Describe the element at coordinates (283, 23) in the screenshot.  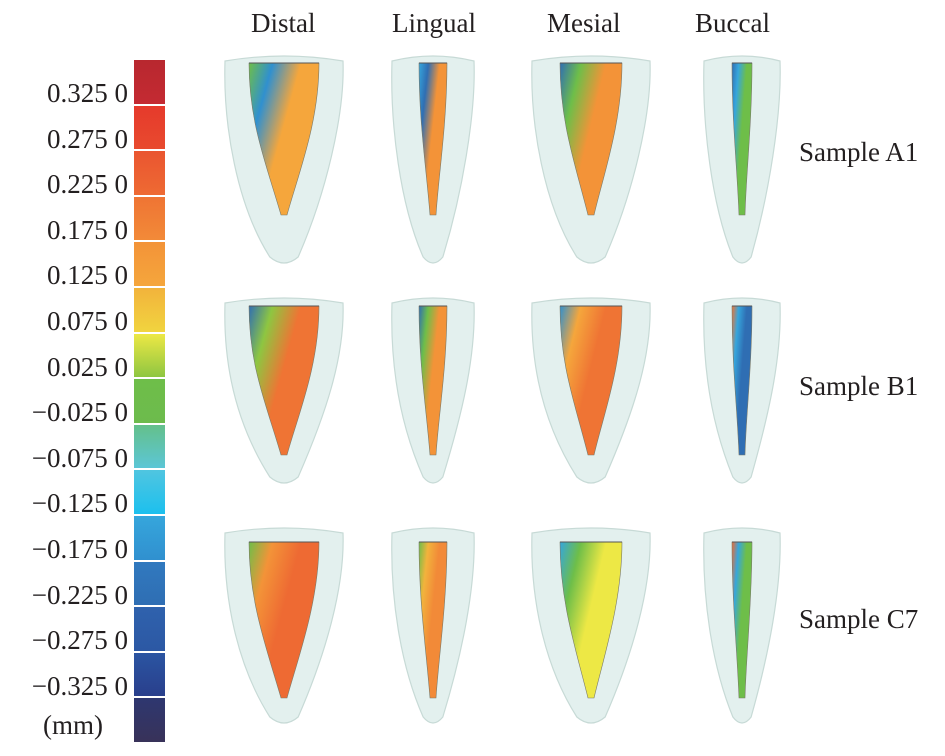
I see `column-header-distal: Distal` at that location.